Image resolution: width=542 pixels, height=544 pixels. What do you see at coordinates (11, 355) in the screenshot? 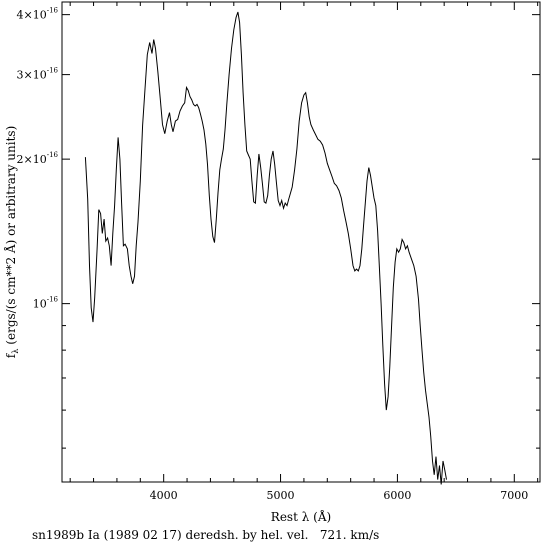
I see `y-axis-label-symbol: f` at bounding box center [11, 355].